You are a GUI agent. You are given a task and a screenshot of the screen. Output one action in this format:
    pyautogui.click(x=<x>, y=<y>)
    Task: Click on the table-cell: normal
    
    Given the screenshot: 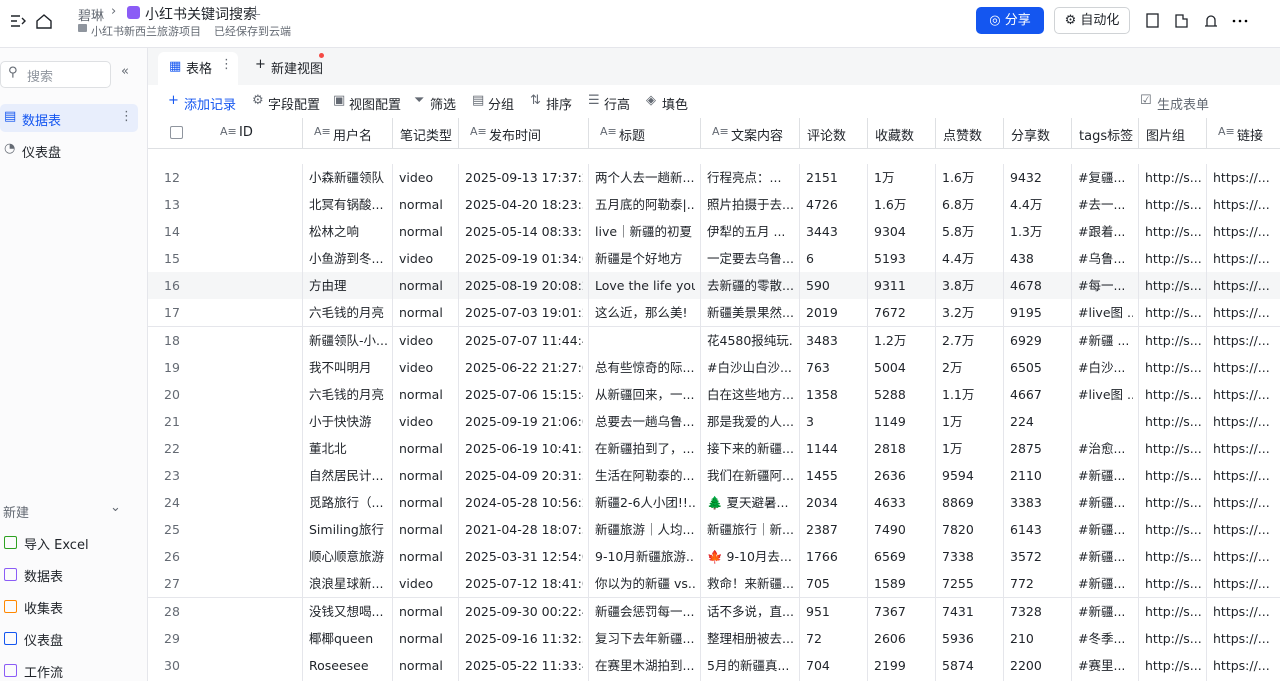 What is the action you would take?
    pyautogui.click(x=421, y=204)
    